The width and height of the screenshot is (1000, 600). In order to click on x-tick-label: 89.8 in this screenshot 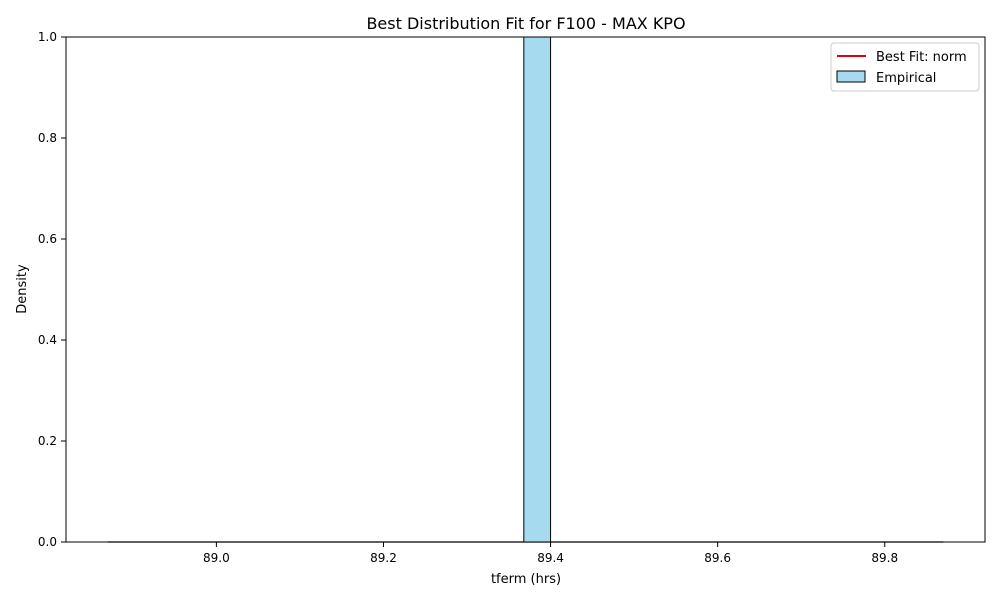, I will do `click(884, 558)`.